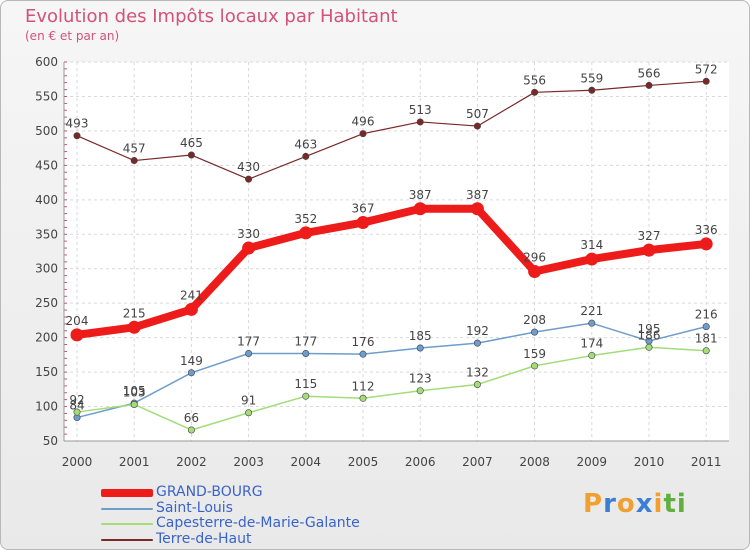 The image size is (750, 550). Describe the element at coordinates (204, 538) in the screenshot. I see `legend-label: Terre-de-Haut` at that location.